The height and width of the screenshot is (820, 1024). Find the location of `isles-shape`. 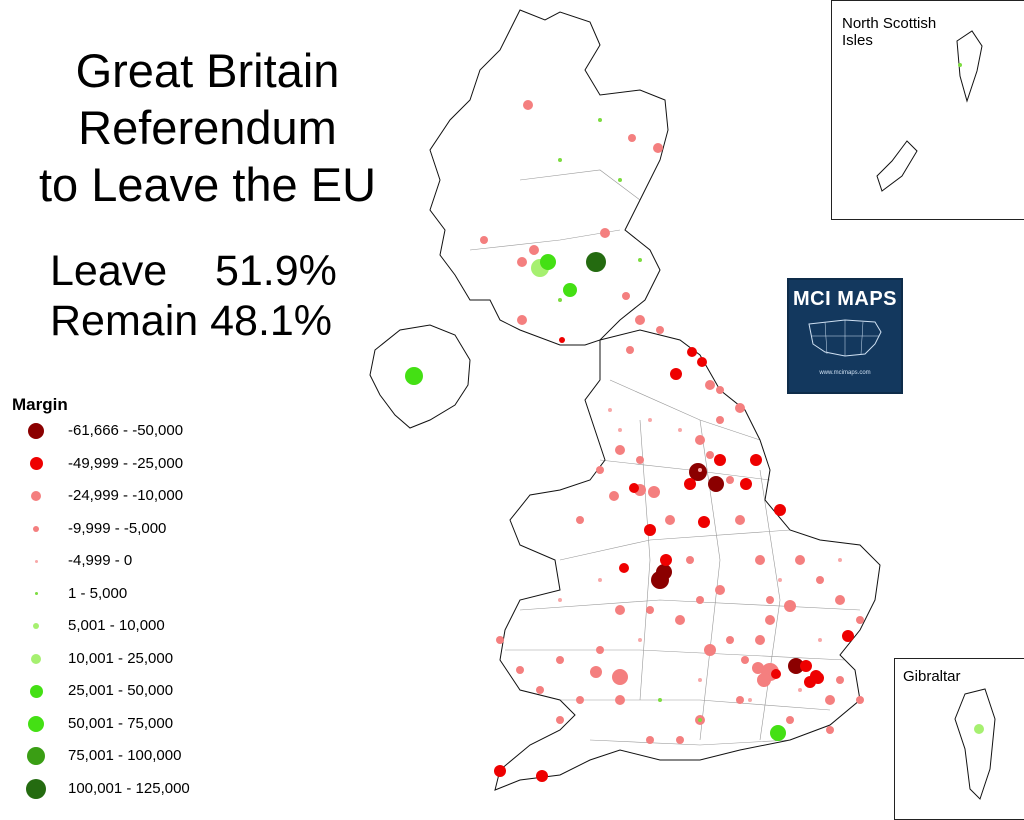

isles-shape is located at coordinates (929, 111).